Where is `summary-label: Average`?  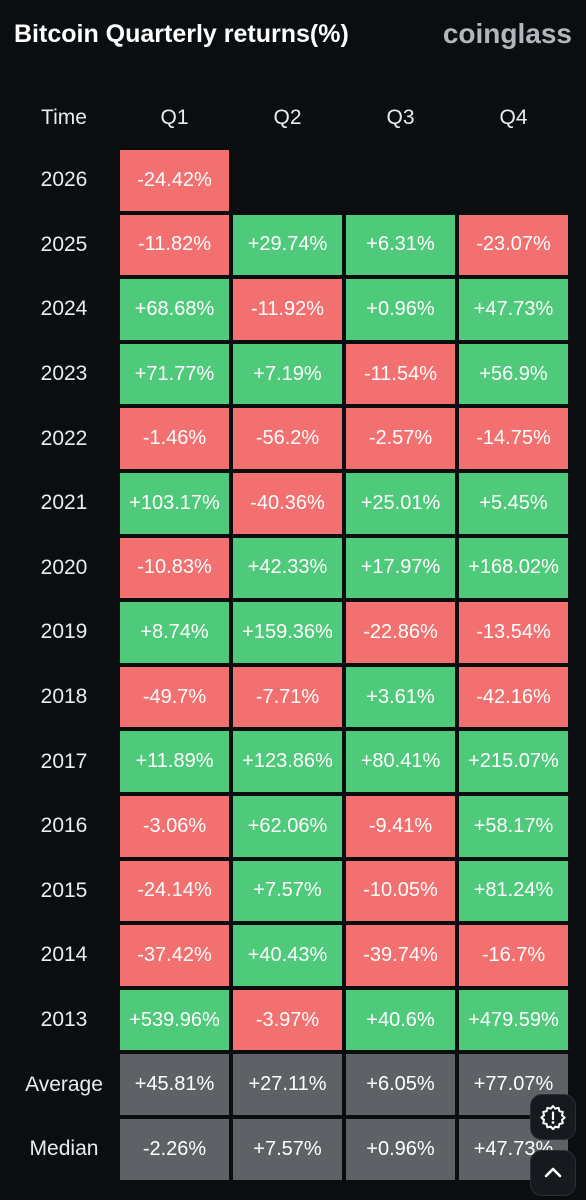 summary-label: Average is located at coordinates (64, 1084).